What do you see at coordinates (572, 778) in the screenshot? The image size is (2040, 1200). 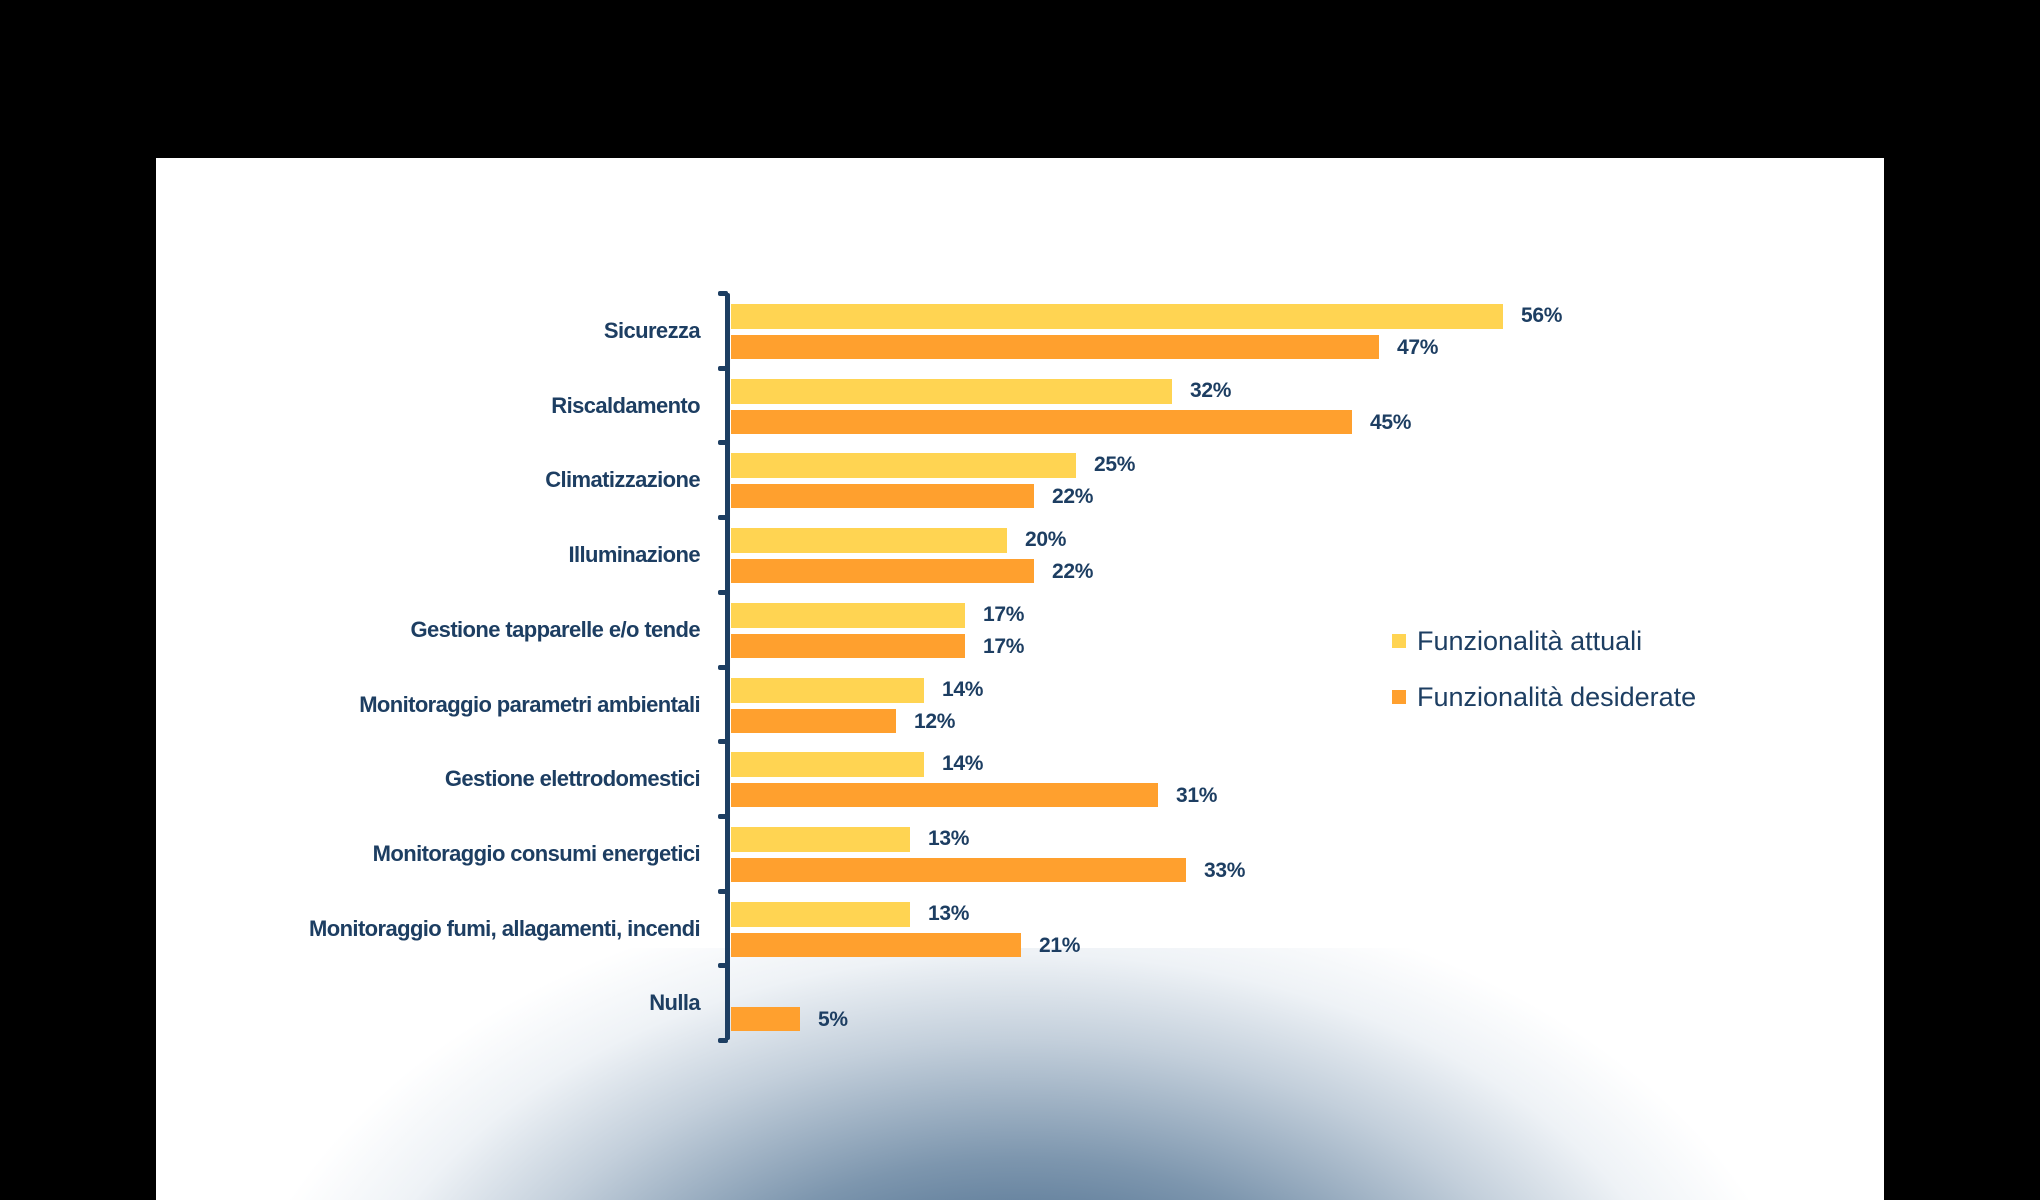 I see `category-label: Gestione elettrodomestici` at bounding box center [572, 778].